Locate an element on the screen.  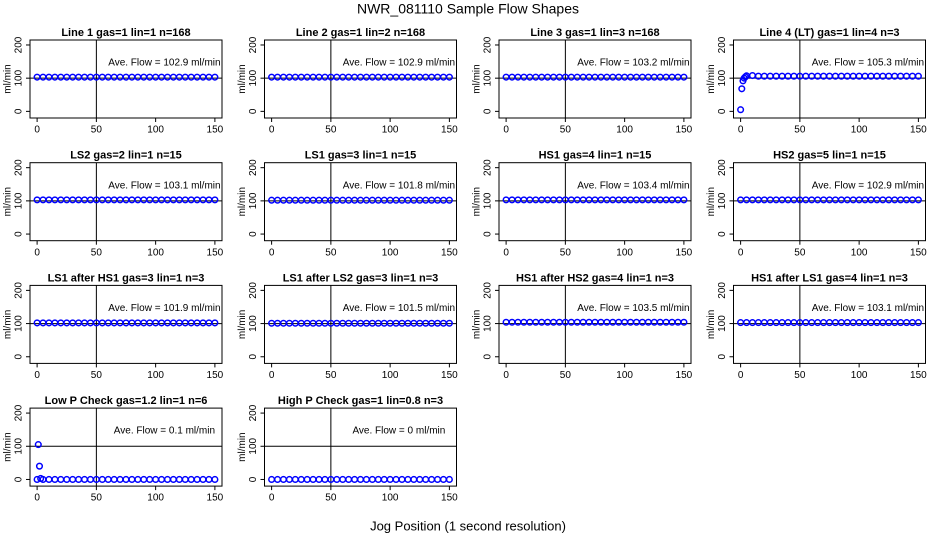
panel-title: Line 2 gas=1 lin=2 n=168 is located at coordinates (360, 33).